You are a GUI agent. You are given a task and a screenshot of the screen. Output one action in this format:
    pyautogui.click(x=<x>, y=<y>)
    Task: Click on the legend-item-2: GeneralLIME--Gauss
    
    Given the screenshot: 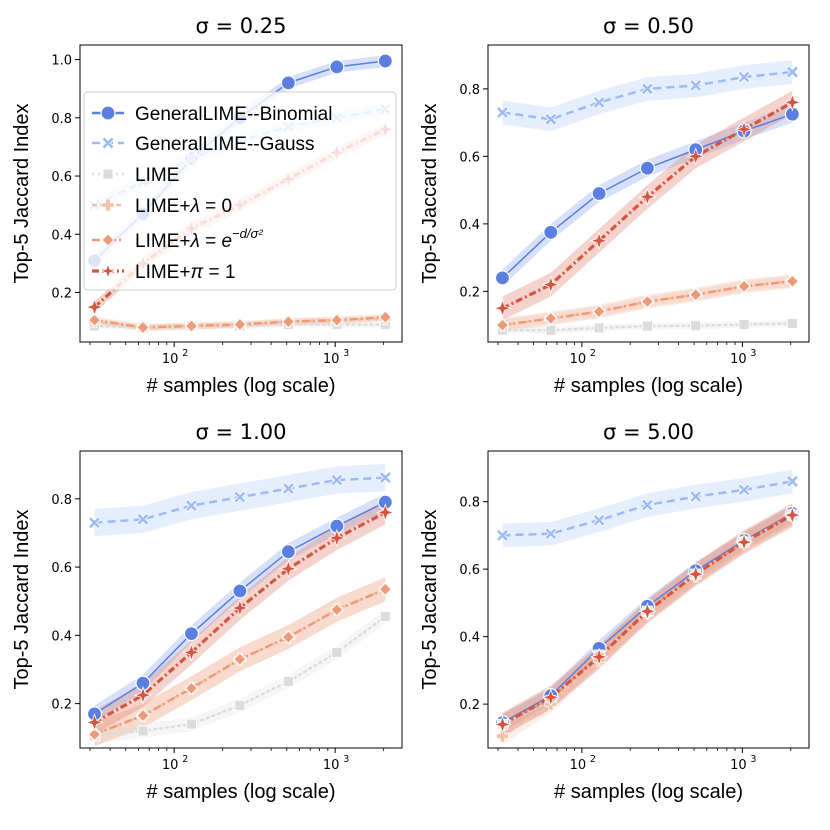 What is the action you would take?
    pyautogui.click(x=203, y=144)
    